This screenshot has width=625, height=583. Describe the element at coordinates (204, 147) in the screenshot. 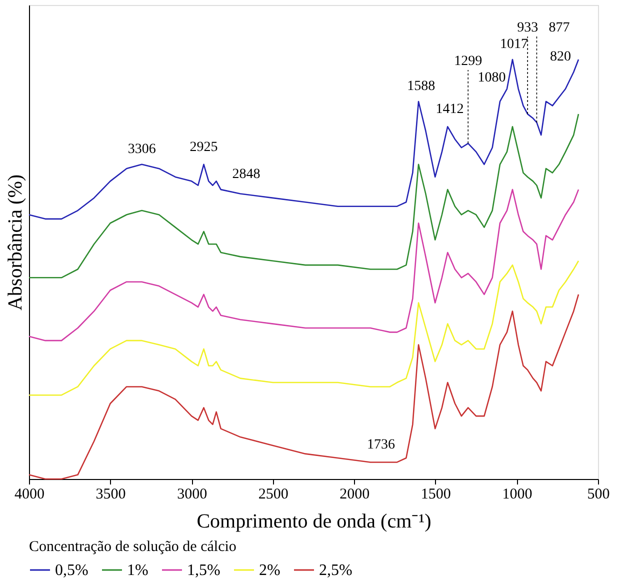

I see `annotation: 2925` at that location.